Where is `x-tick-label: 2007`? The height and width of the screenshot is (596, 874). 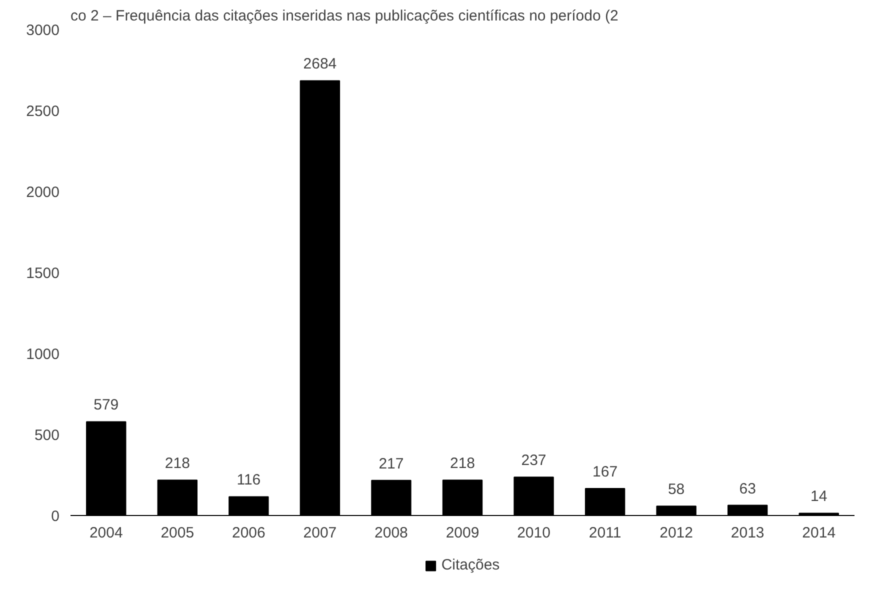
x-tick-label: 2007 is located at coordinates (320, 533).